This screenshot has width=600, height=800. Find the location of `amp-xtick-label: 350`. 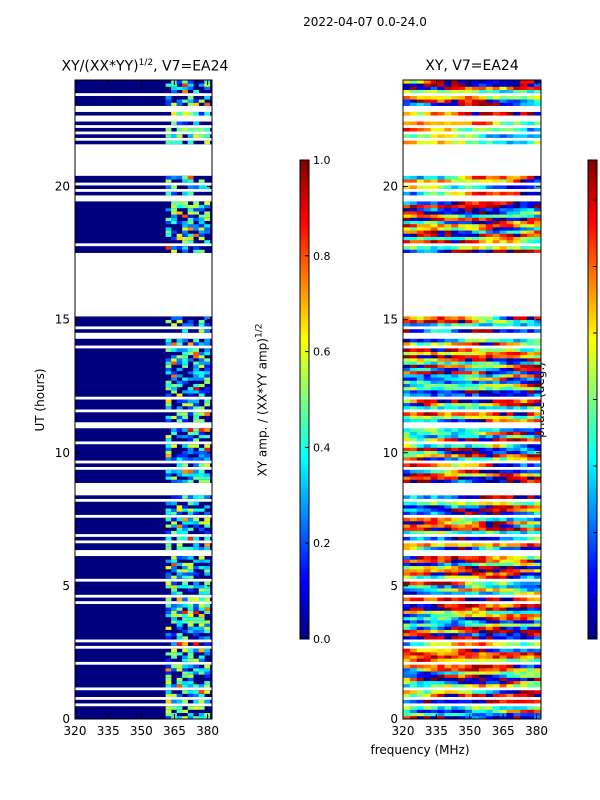

amp-xtick-label: 350 is located at coordinates (141, 731).